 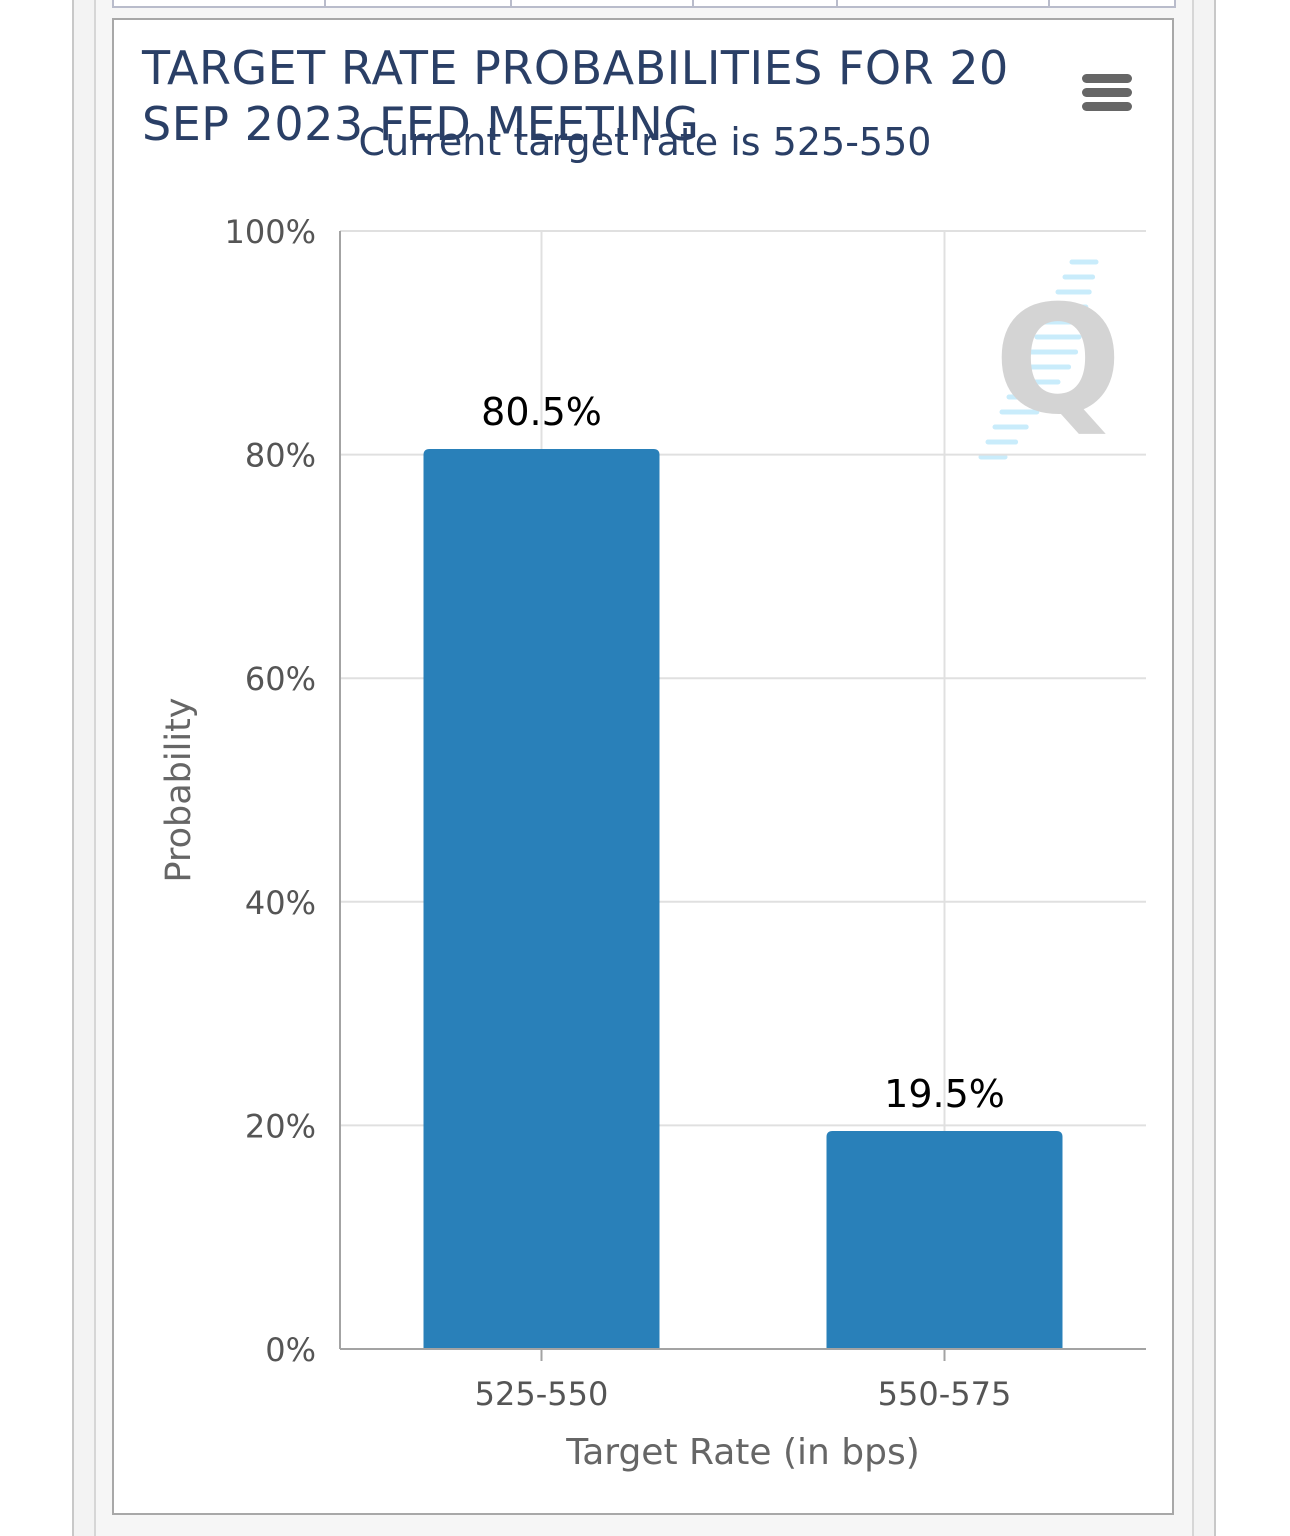 What do you see at coordinates (270, 232) in the screenshot?
I see `y-tick-label: 100%` at bounding box center [270, 232].